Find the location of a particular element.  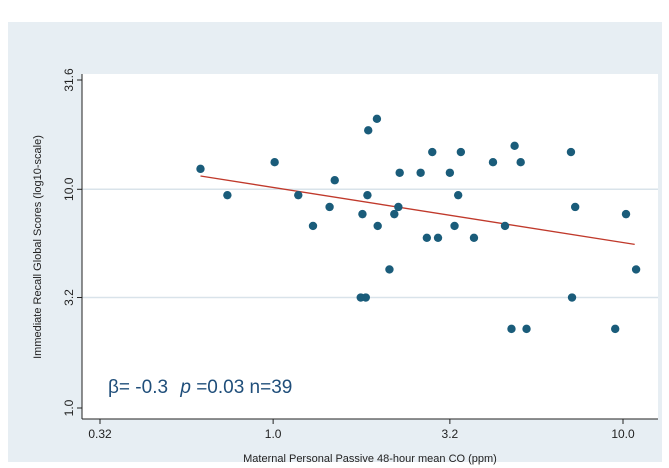

fit-line is located at coordinates (417, 210).